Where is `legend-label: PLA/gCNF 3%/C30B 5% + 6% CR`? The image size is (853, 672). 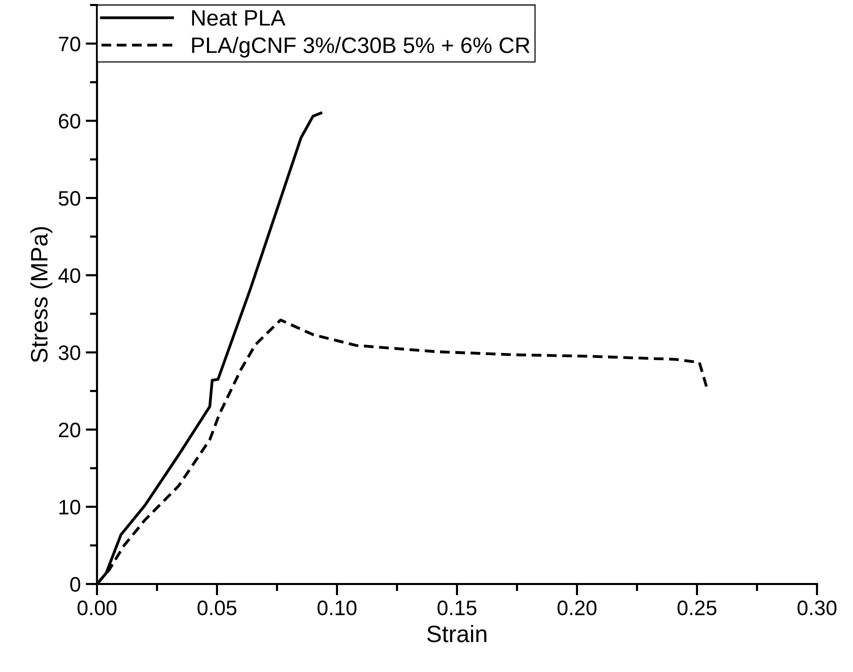
legend-label: PLA/gCNF 3%/C30B 5% + 6% CR is located at coordinates (361, 47).